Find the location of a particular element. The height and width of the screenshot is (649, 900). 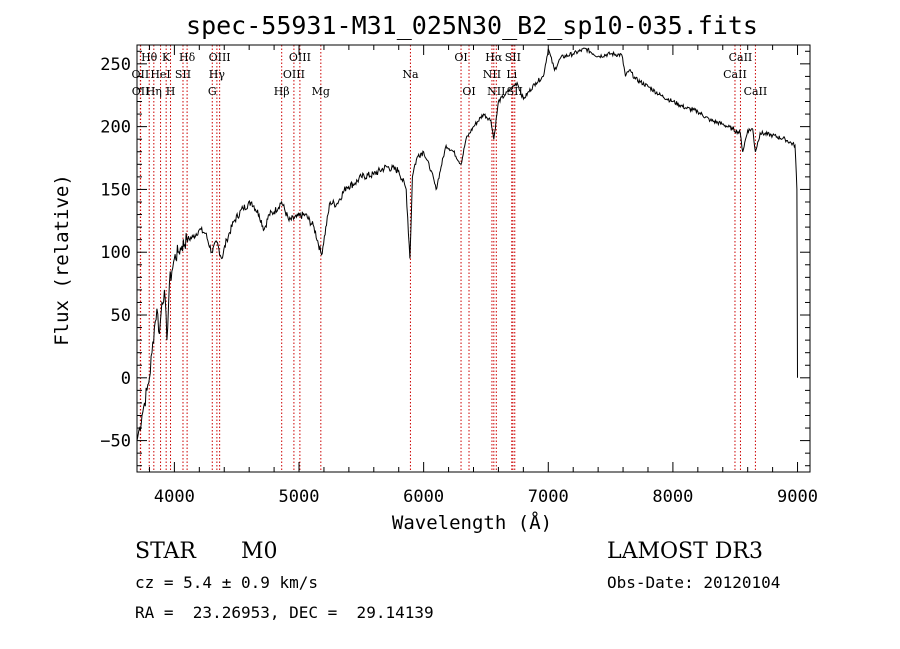

spectral-line-label: G is located at coordinates (212, 91).